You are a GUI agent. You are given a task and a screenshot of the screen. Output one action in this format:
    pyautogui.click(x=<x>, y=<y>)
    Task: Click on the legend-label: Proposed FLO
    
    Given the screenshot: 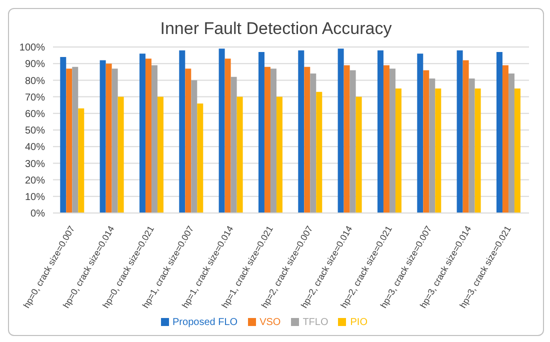 What is the action you would take?
    pyautogui.click(x=205, y=322)
    